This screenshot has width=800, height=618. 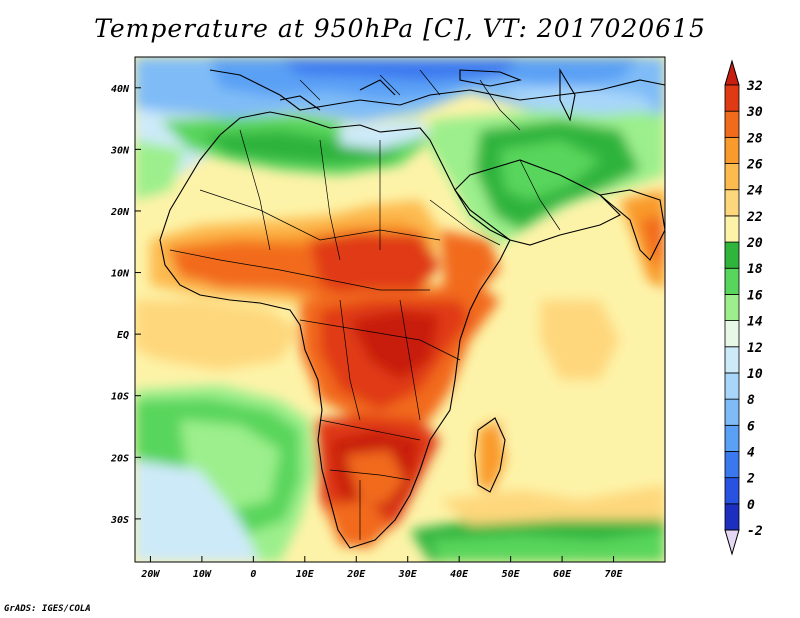 I want to click on lon-tick-label: 40E, so click(x=459, y=574).